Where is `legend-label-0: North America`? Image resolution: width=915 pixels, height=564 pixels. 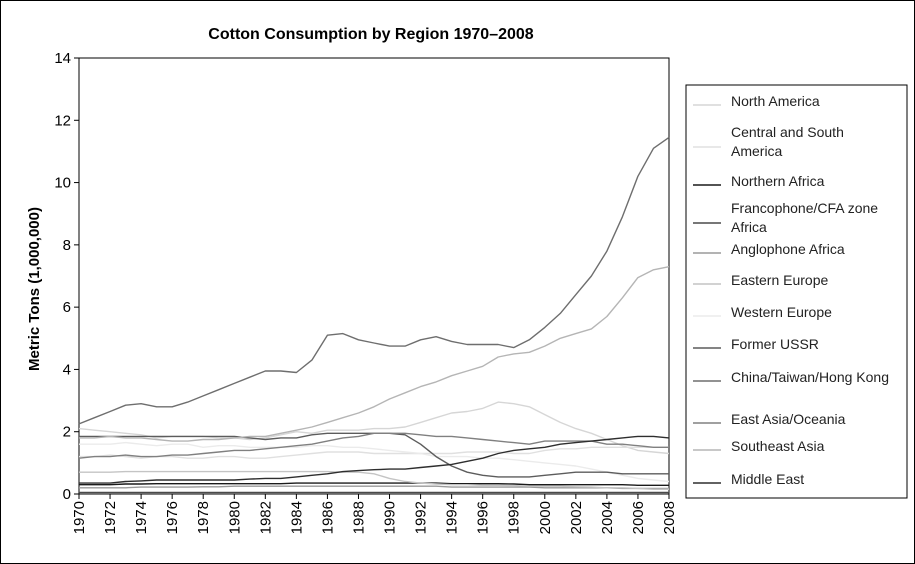
legend-label-0: North America is located at coordinates (775, 101).